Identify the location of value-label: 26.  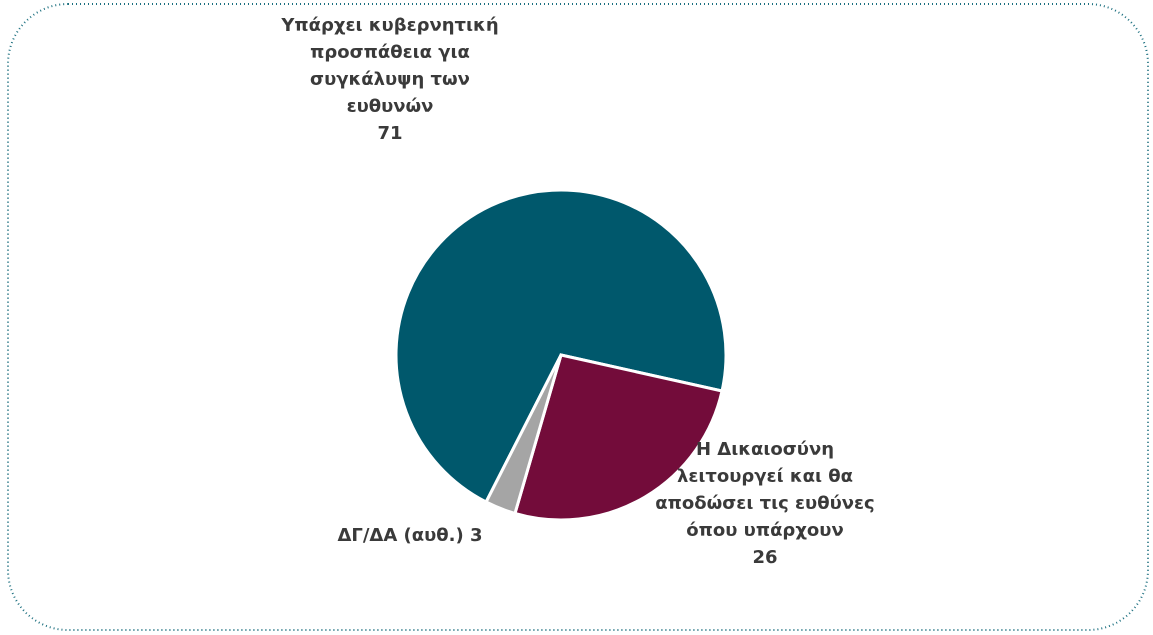
(765, 557).